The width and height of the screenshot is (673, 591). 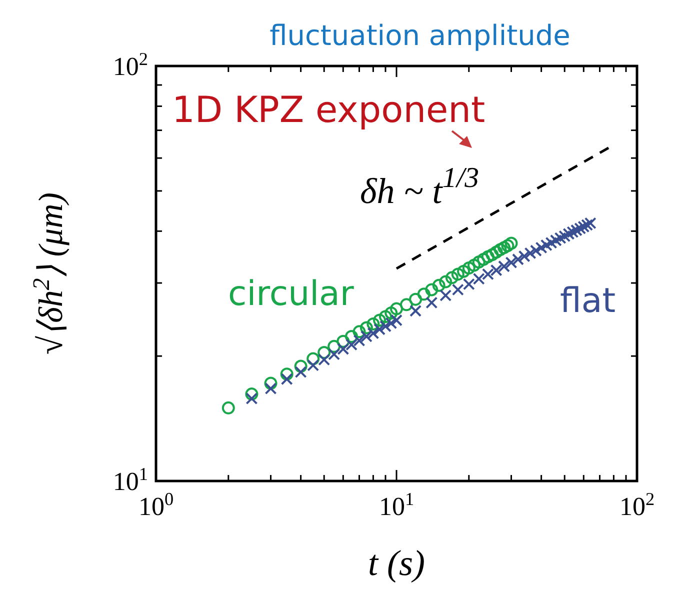 What do you see at coordinates (637, 505) in the screenshot?
I see `x-tick-label: 10$^{2}$` at bounding box center [637, 505].